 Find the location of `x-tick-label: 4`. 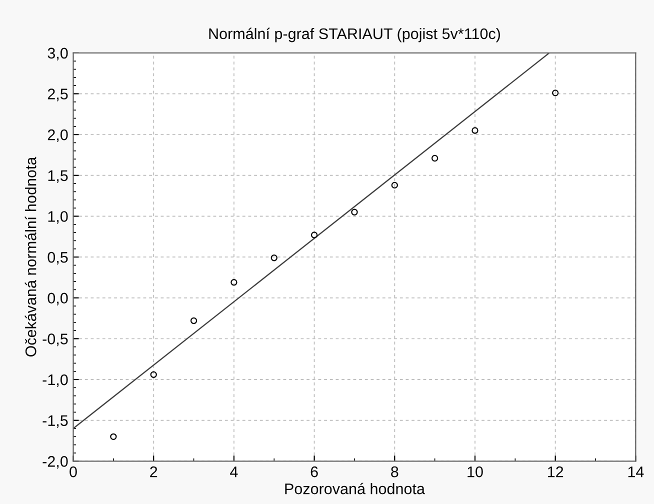

x-tick-label: 4 is located at coordinates (234, 472).